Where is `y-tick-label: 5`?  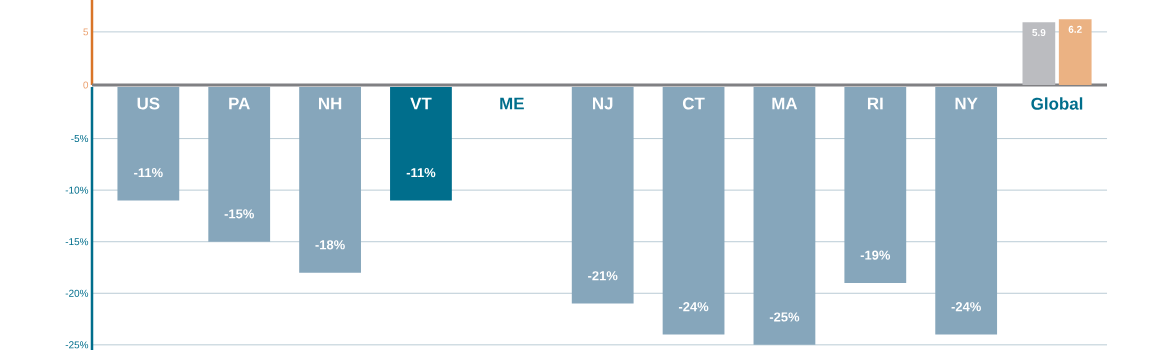
y-tick-label: 5 is located at coordinates (86, 32).